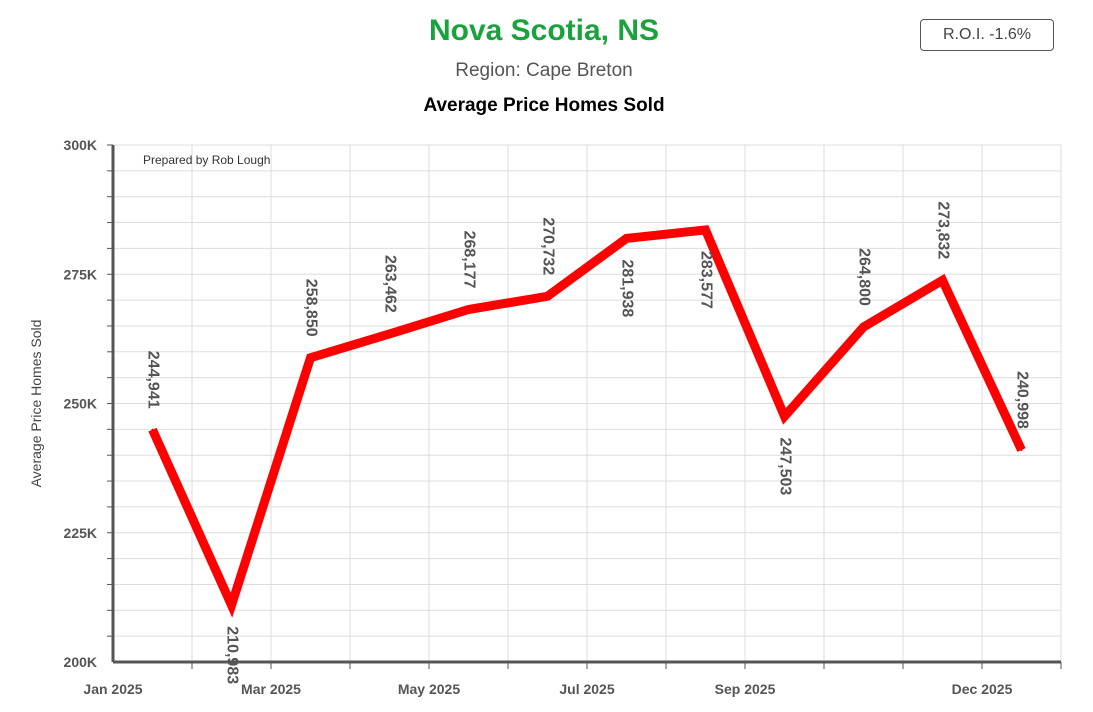  Describe the element at coordinates (310, 308) in the screenshot. I see `data-label: 258,850` at that location.